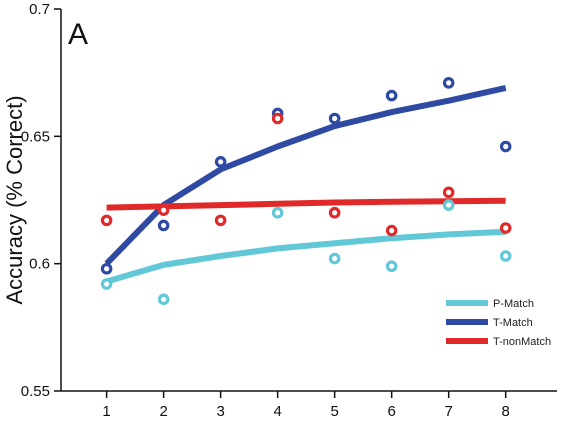 This screenshot has height=423, width=563. I want to click on y-axis-label: Accuracy (% Correct), so click(14, 199).